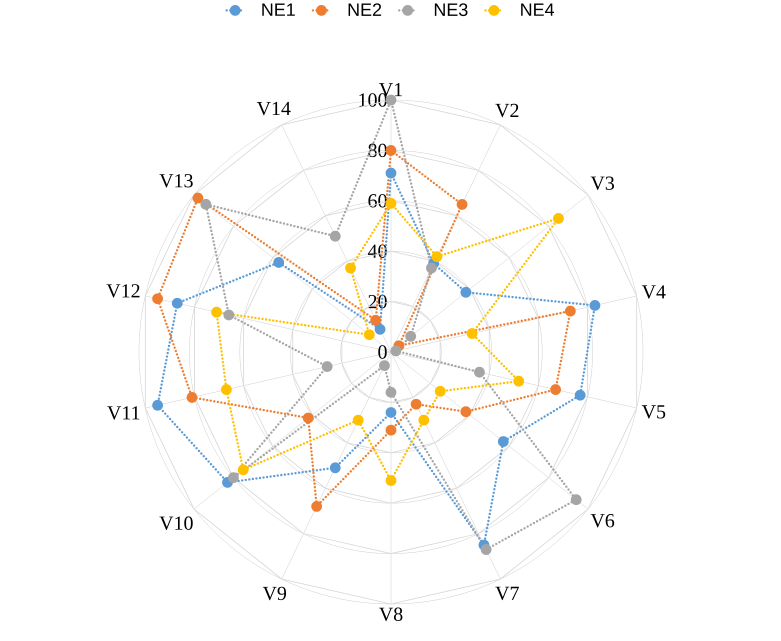 The width and height of the screenshot is (781, 641). Describe the element at coordinates (507, 593) in the screenshot. I see `spoke-label: V7` at that location.